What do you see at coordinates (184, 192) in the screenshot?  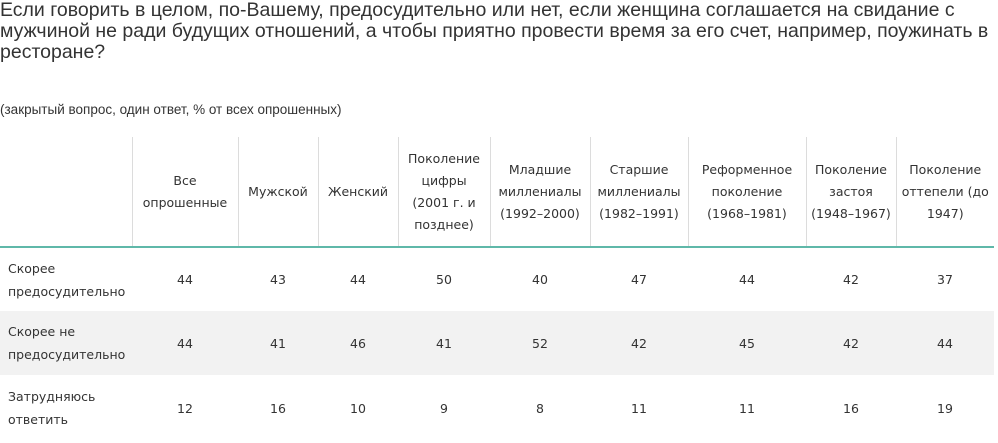 I see `column-header: Все опрошенные` at bounding box center [184, 192].